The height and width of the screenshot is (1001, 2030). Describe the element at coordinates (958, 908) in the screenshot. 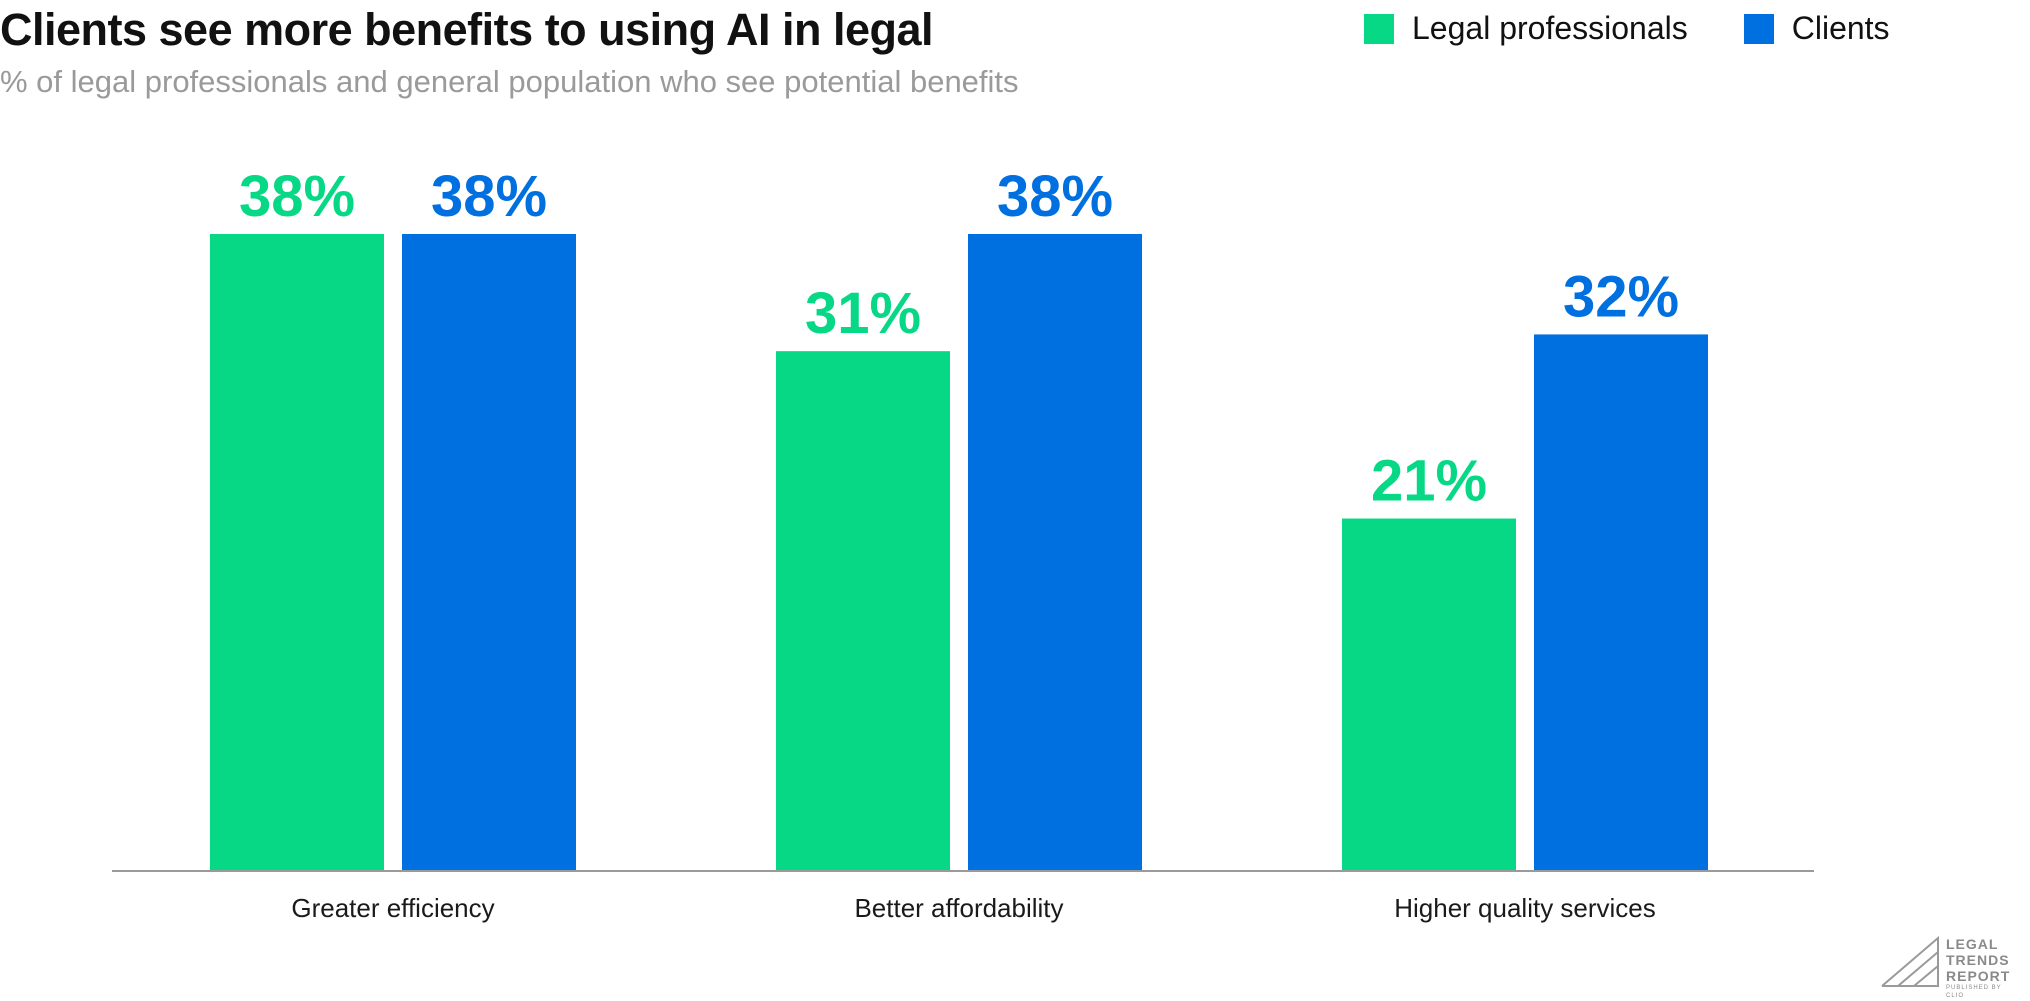

I see `category-label-2: Better affordability` at that location.